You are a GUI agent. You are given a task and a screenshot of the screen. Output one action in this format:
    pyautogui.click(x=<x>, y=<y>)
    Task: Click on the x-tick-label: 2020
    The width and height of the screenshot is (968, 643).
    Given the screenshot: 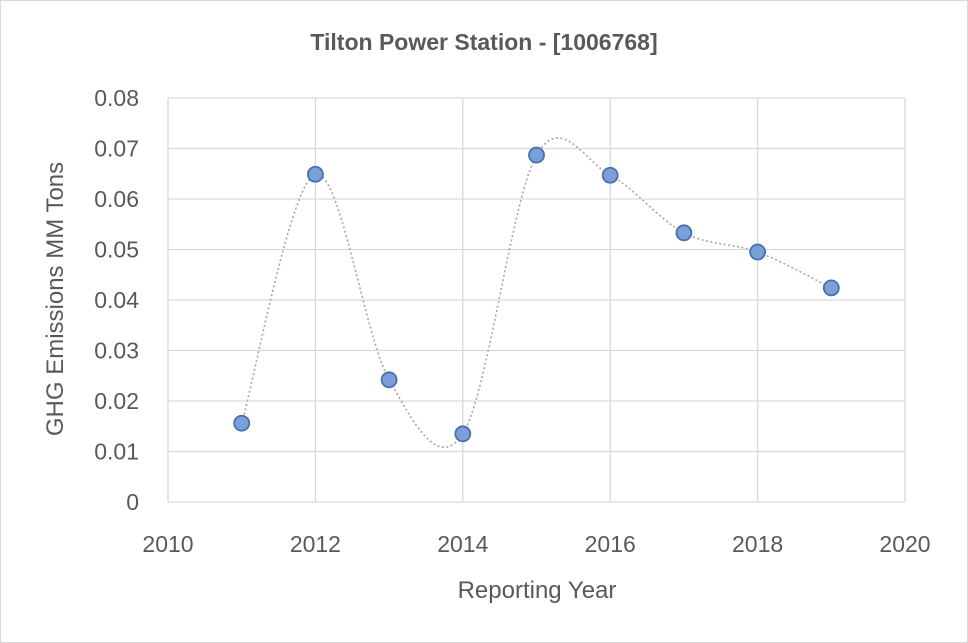 What is the action you would take?
    pyautogui.click(x=904, y=544)
    